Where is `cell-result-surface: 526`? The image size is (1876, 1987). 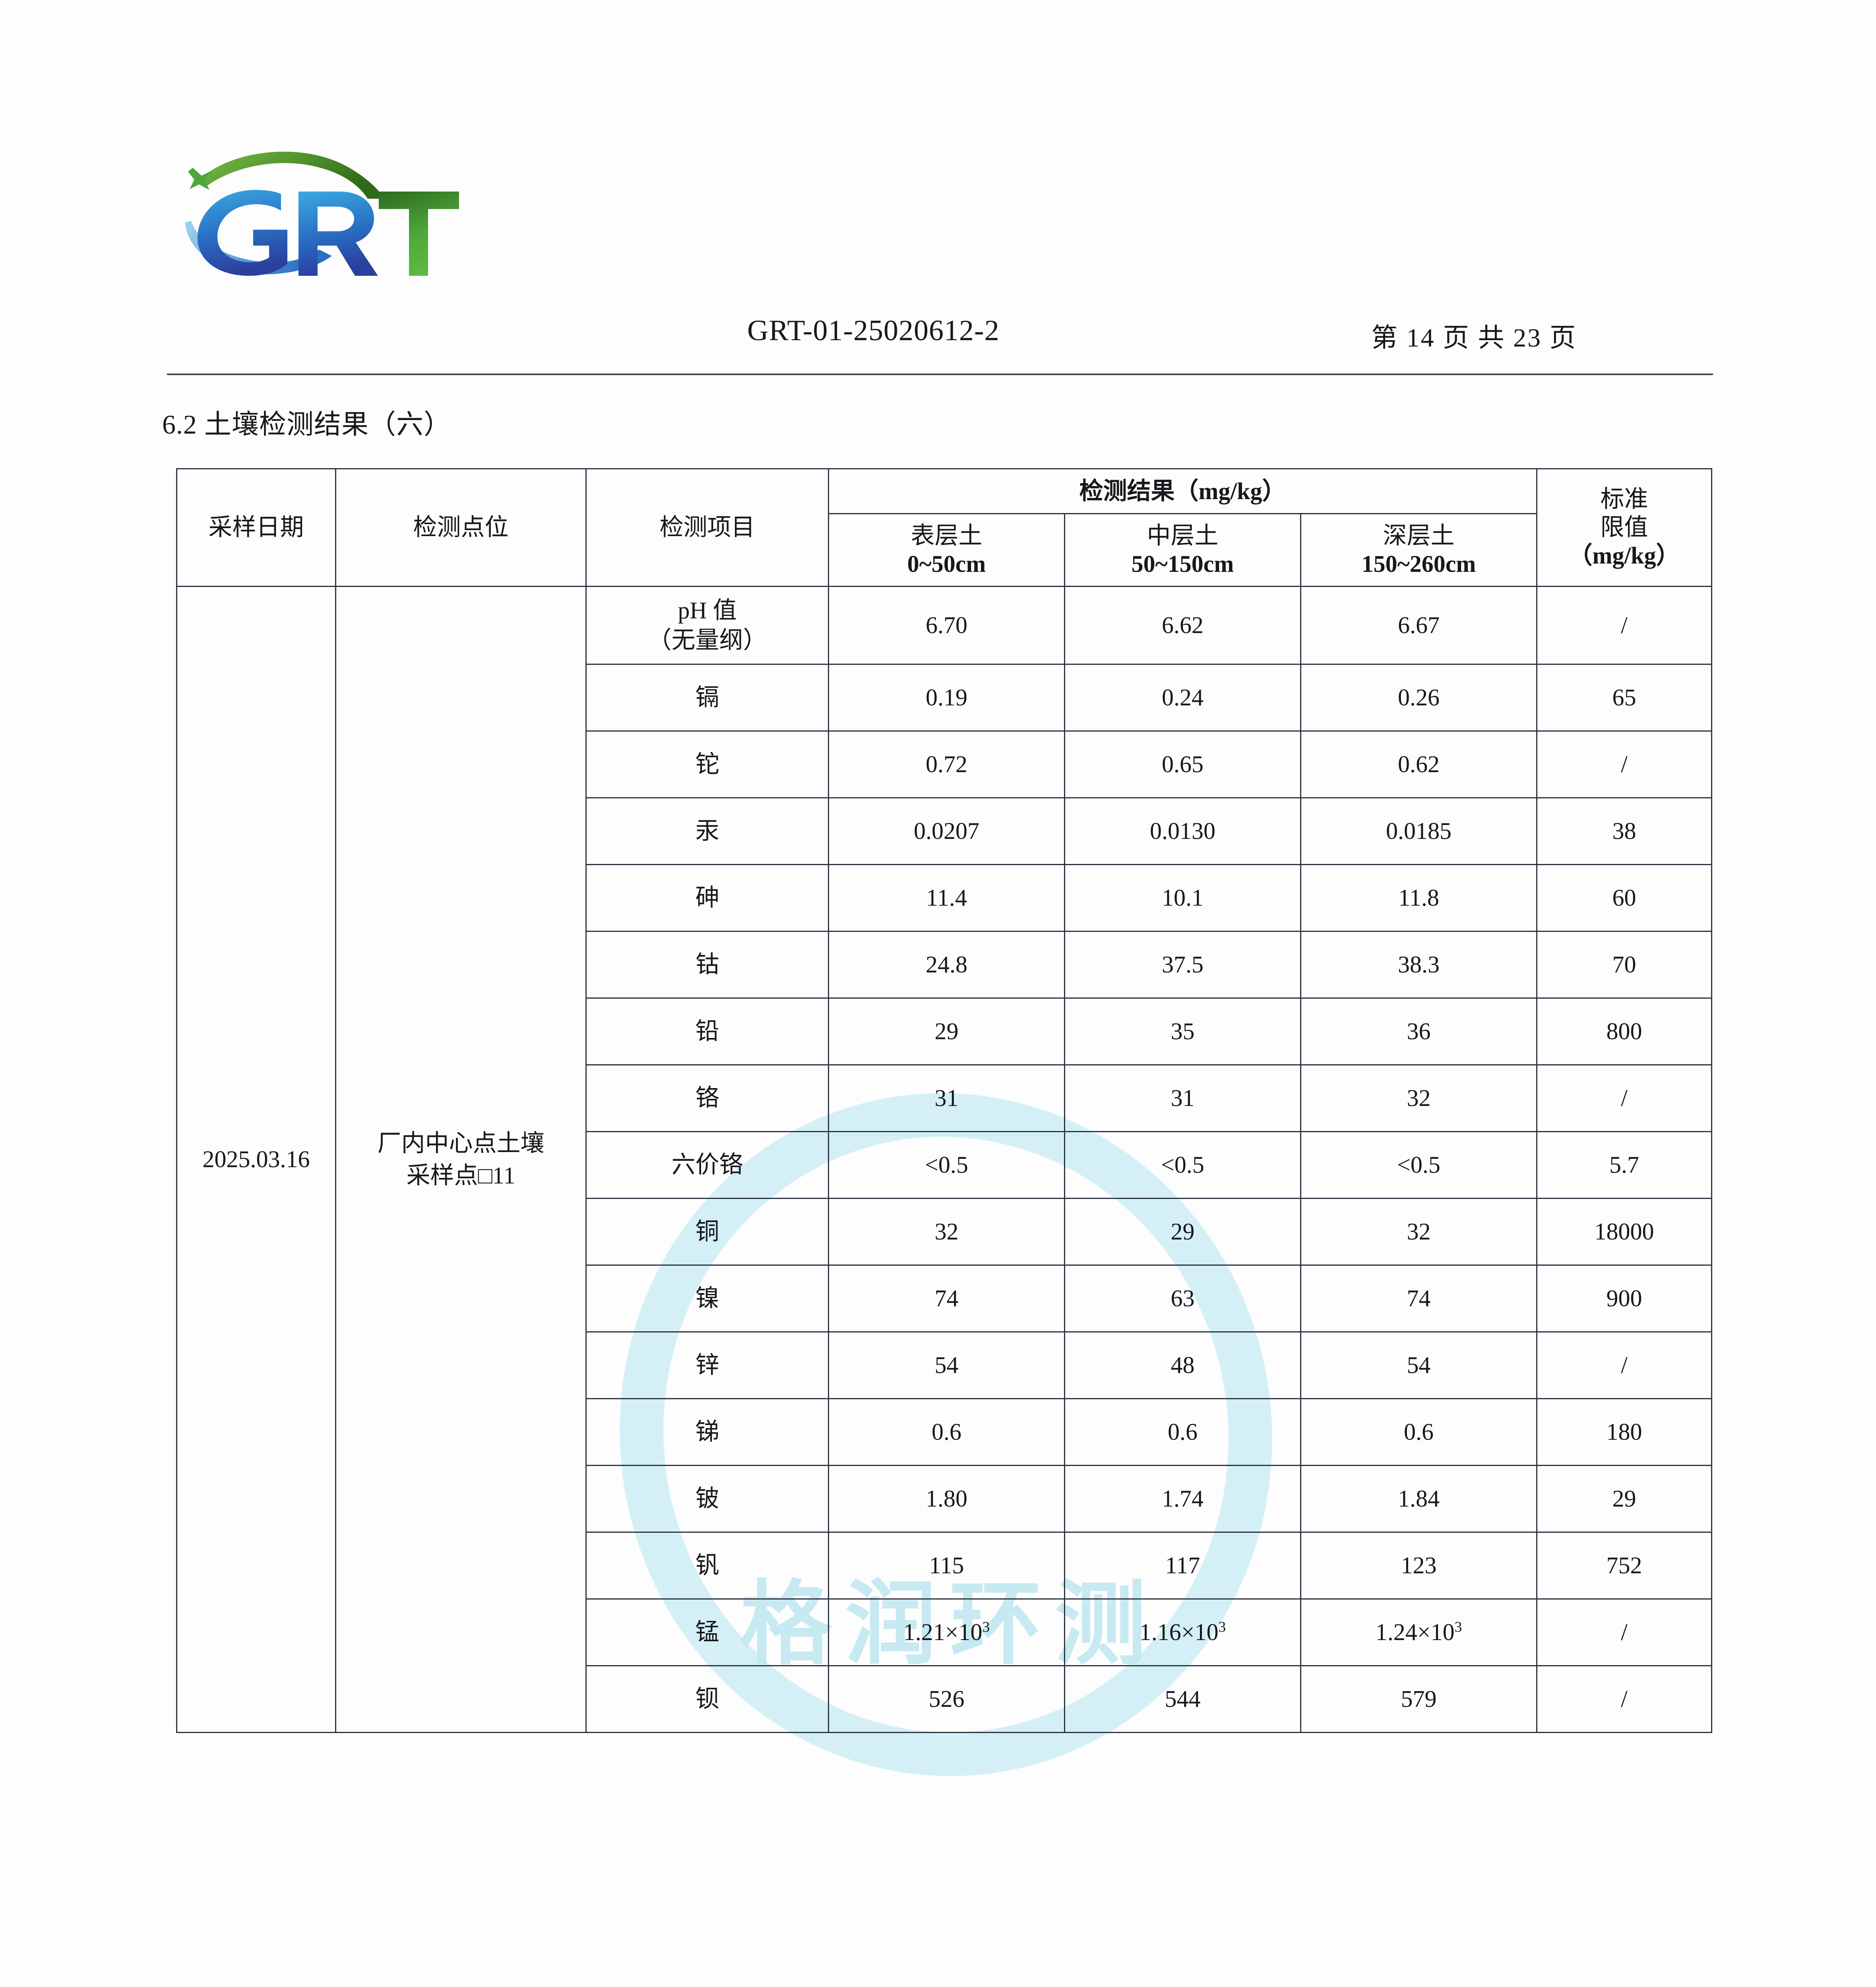
cell-result-surface: 526 is located at coordinates (946, 1699).